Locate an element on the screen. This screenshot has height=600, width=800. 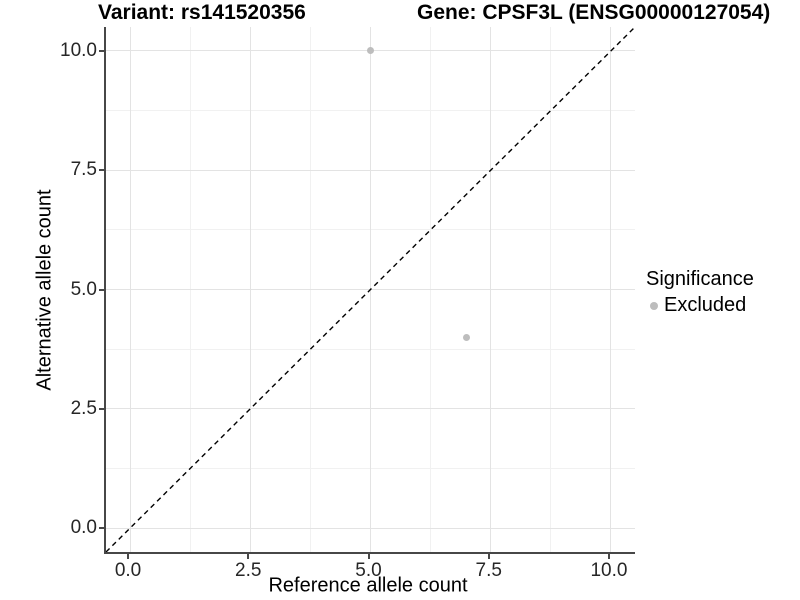
x-tick-label: 10.0 is located at coordinates (609, 570).